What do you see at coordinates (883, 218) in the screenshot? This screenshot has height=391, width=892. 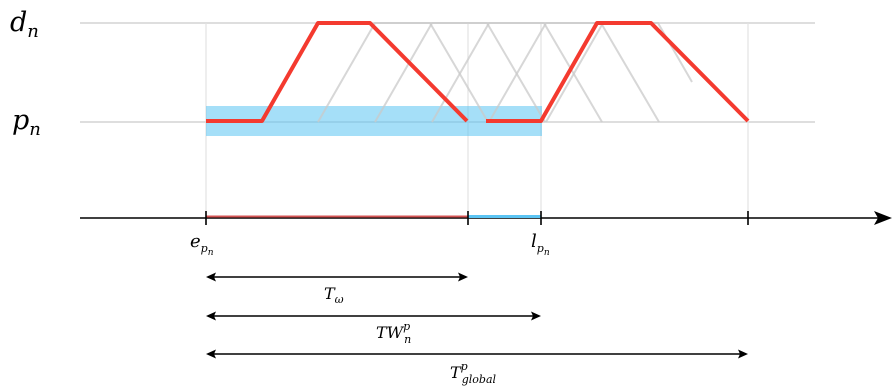 I see `time-axis-arrowhead` at bounding box center [883, 218].